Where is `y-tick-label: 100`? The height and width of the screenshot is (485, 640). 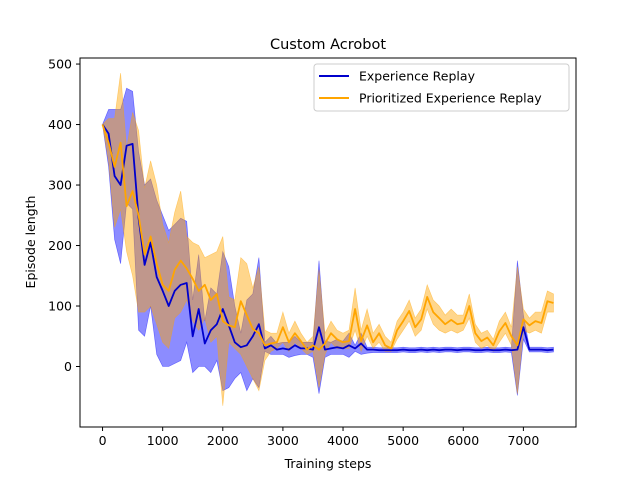 y-tick-label: 100 is located at coordinates (60, 306).